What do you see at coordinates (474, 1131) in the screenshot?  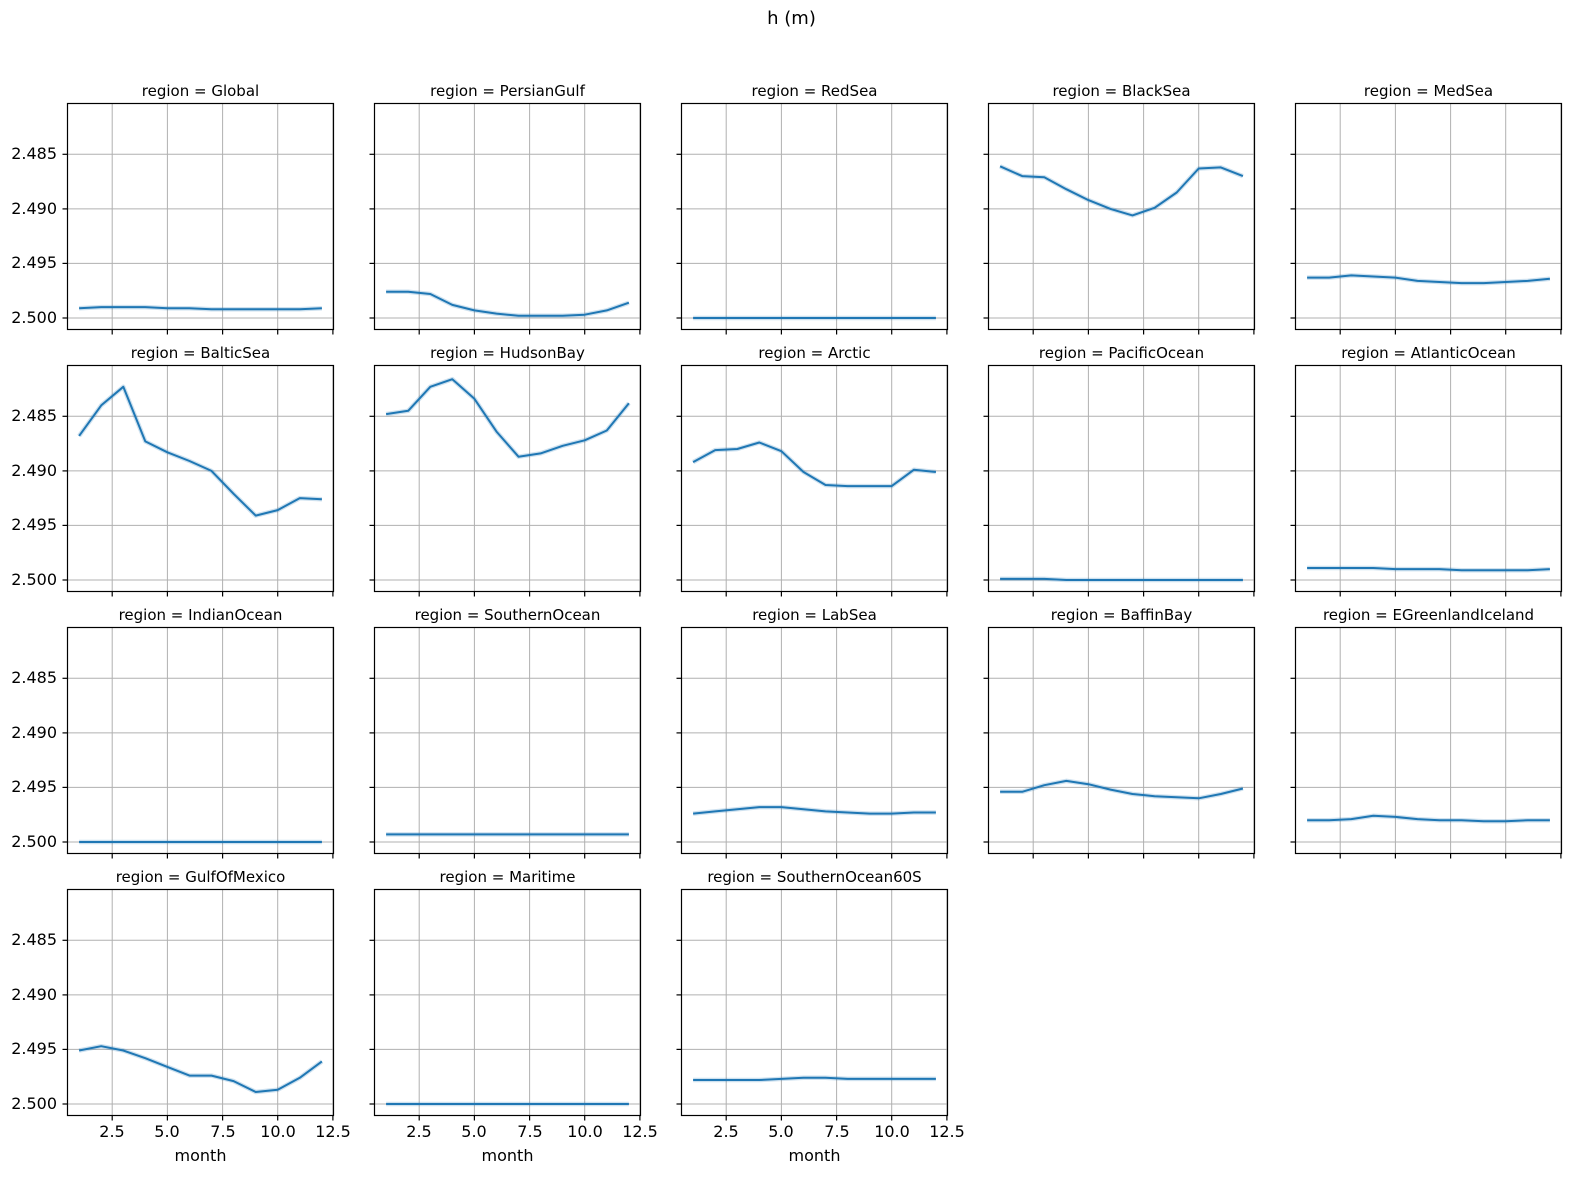 I see `x-tick-label: 5.0` at bounding box center [474, 1131].